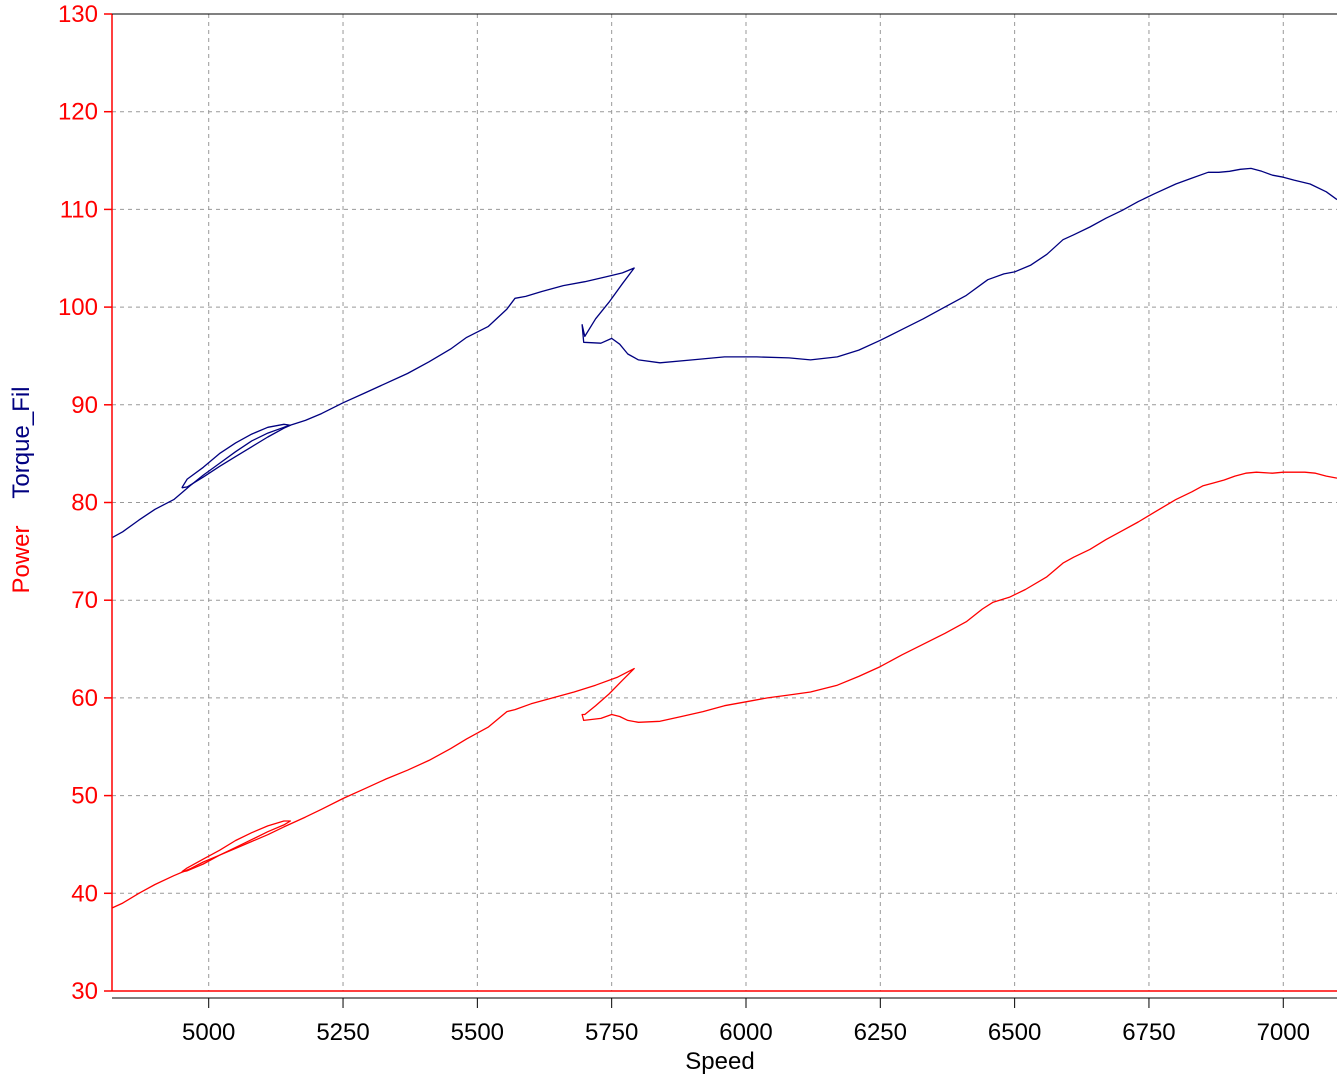 This screenshot has width=1337, height=1086. Describe the element at coordinates (84, 503) in the screenshot. I see `y-tick-label: 80` at that location.